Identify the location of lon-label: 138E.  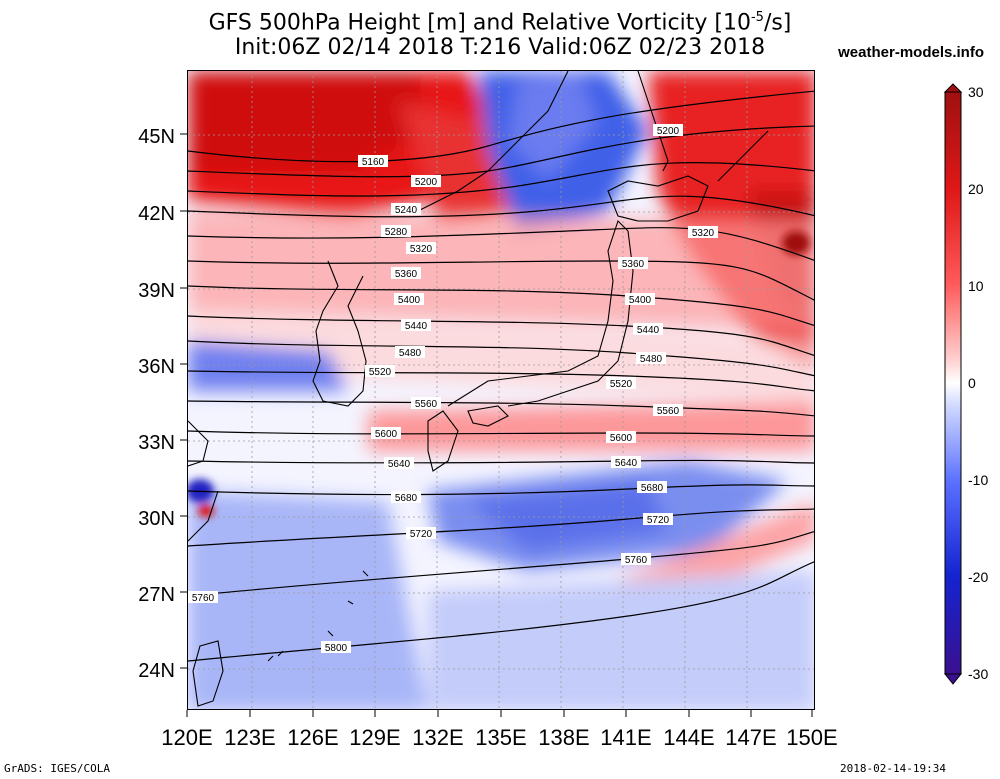
(563, 737).